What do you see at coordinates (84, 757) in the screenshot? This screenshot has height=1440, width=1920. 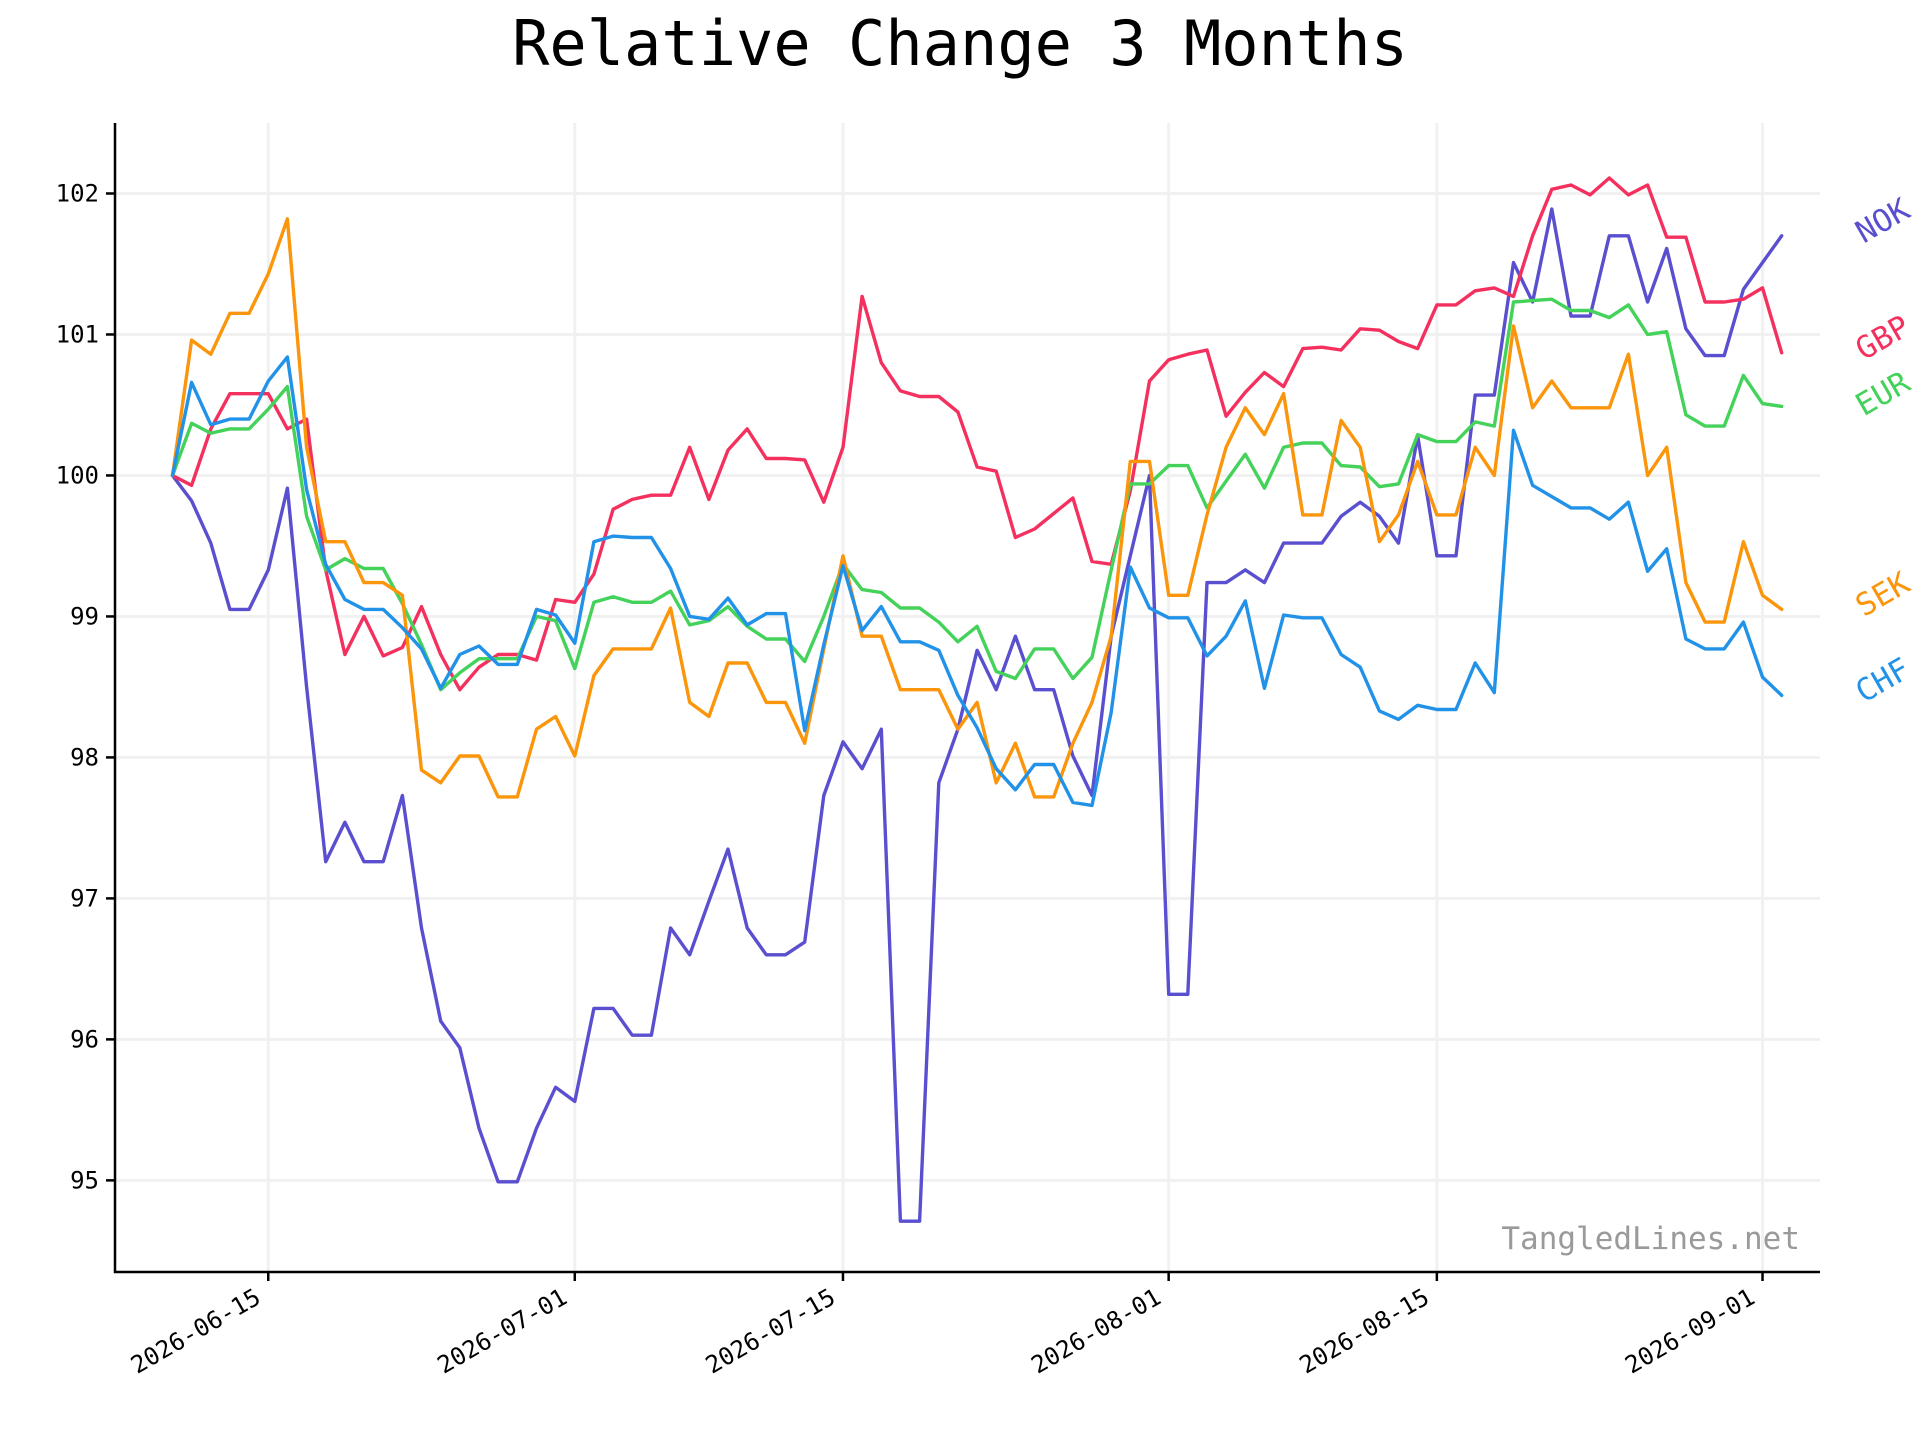 I see `y-tick-label: 98` at bounding box center [84, 757].